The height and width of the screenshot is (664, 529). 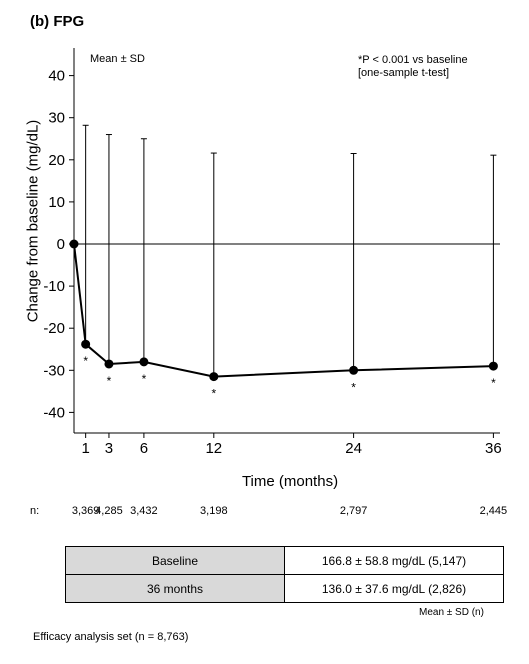 I want to click on y-tick-label: -20, so click(x=54, y=328).